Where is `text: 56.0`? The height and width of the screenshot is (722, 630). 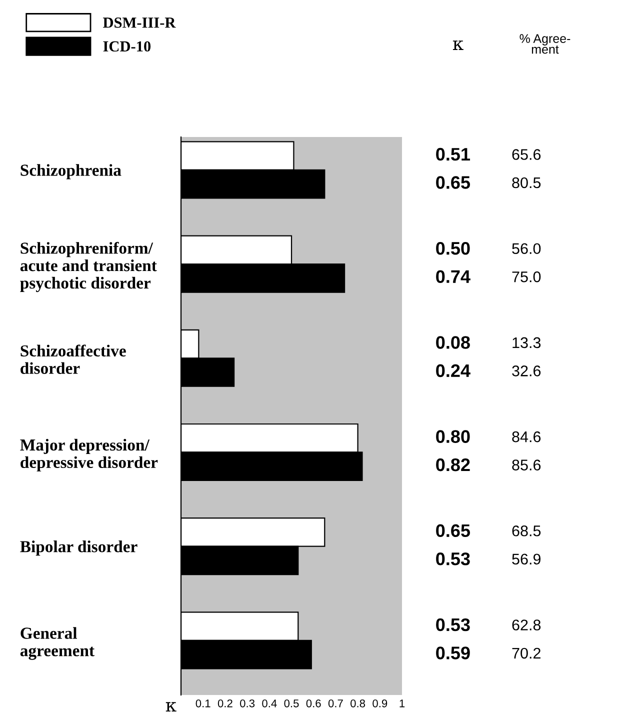 text: 56.0 is located at coordinates (526, 248).